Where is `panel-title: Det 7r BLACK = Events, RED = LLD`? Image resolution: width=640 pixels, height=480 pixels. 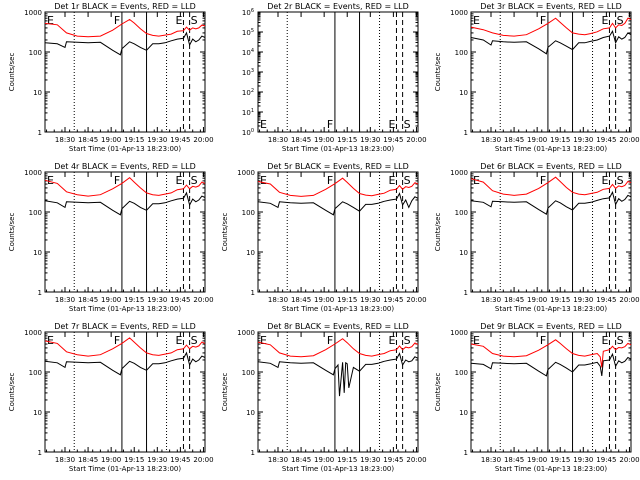 panel-title: Det 7r BLACK = Events, RED = LLD is located at coordinates (125, 326).